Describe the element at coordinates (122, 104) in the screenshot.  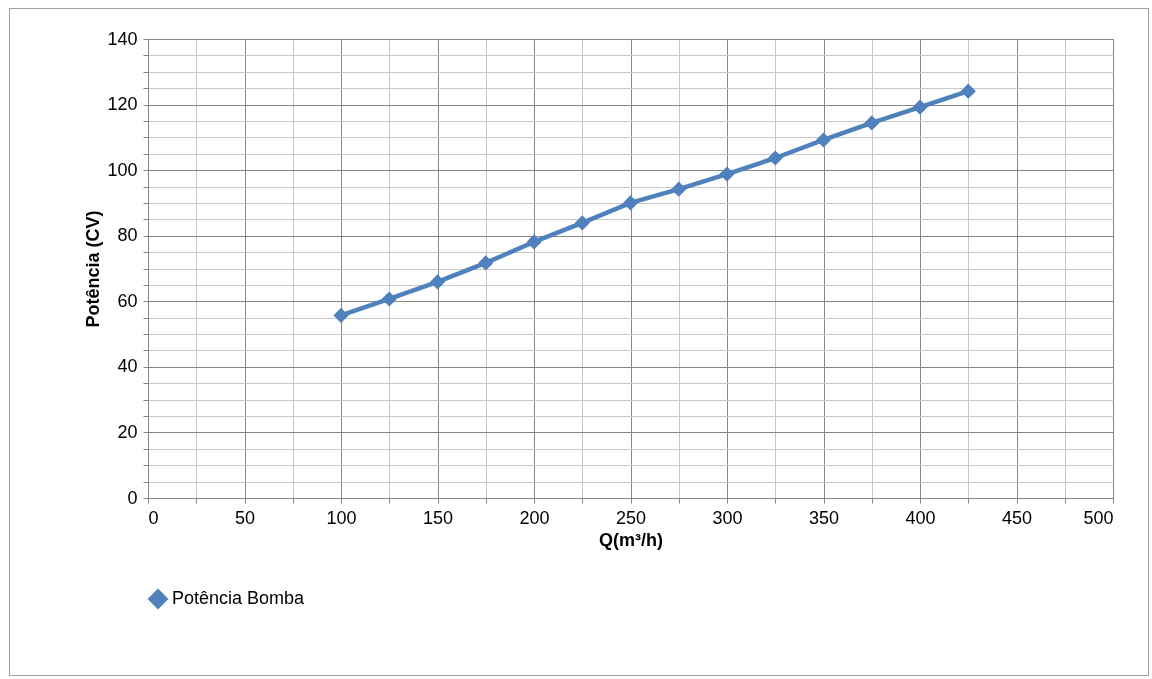
I see `y-tick-label: 120` at that location.